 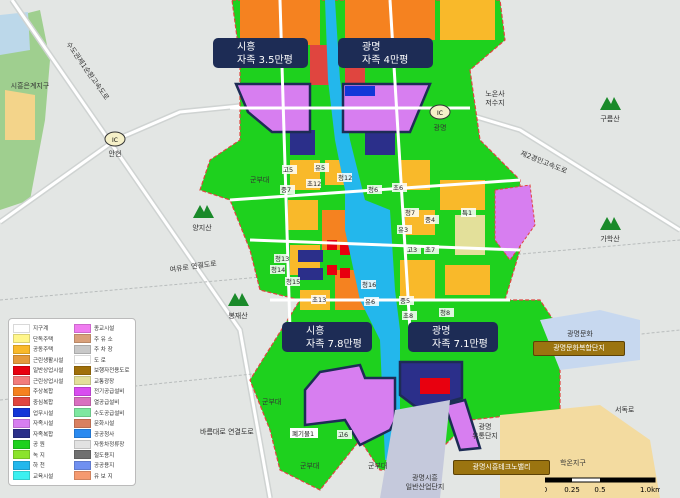 What do you see at coordinates (41, 412) in the screenshot?
I see `legend-item: 업무시설` at bounding box center [41, 412].